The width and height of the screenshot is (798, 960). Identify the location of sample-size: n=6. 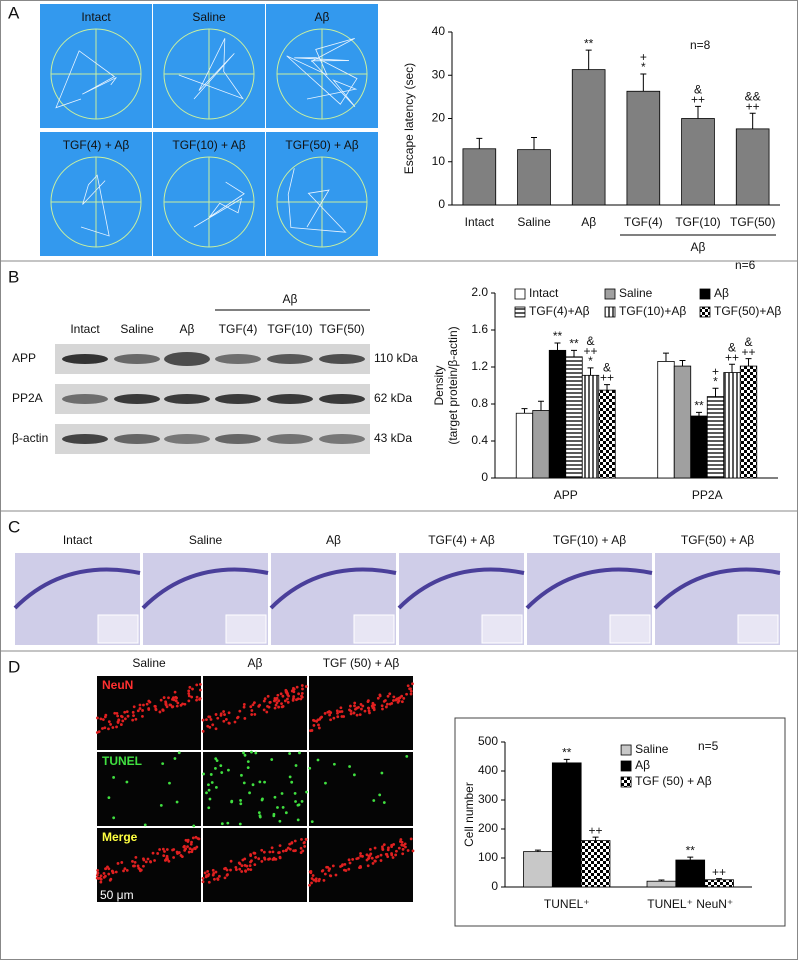
(745, 265).